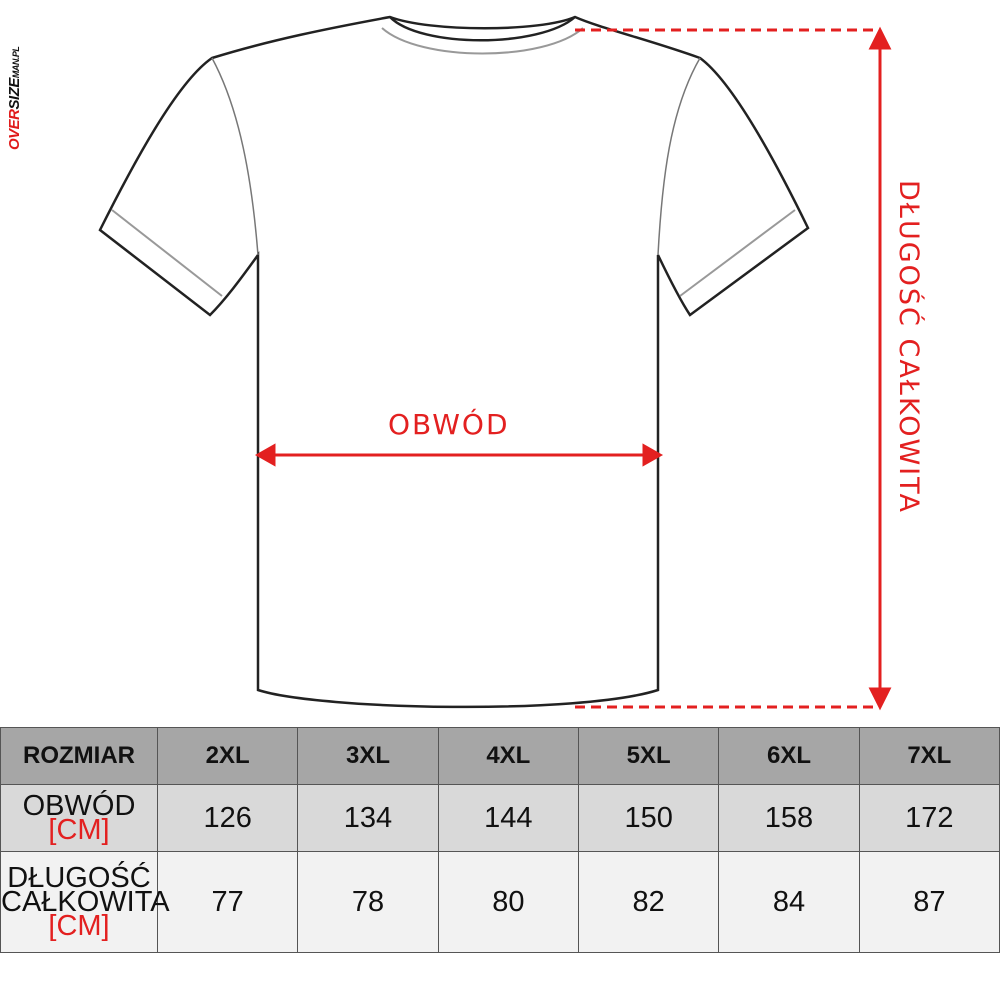 Image resolution: width=1000 pixels, height=1000 pixels. What do you see at coordinates (508, 902) in the screenshot?
I see `table-cell: 80` at bounding box center [508, 902].